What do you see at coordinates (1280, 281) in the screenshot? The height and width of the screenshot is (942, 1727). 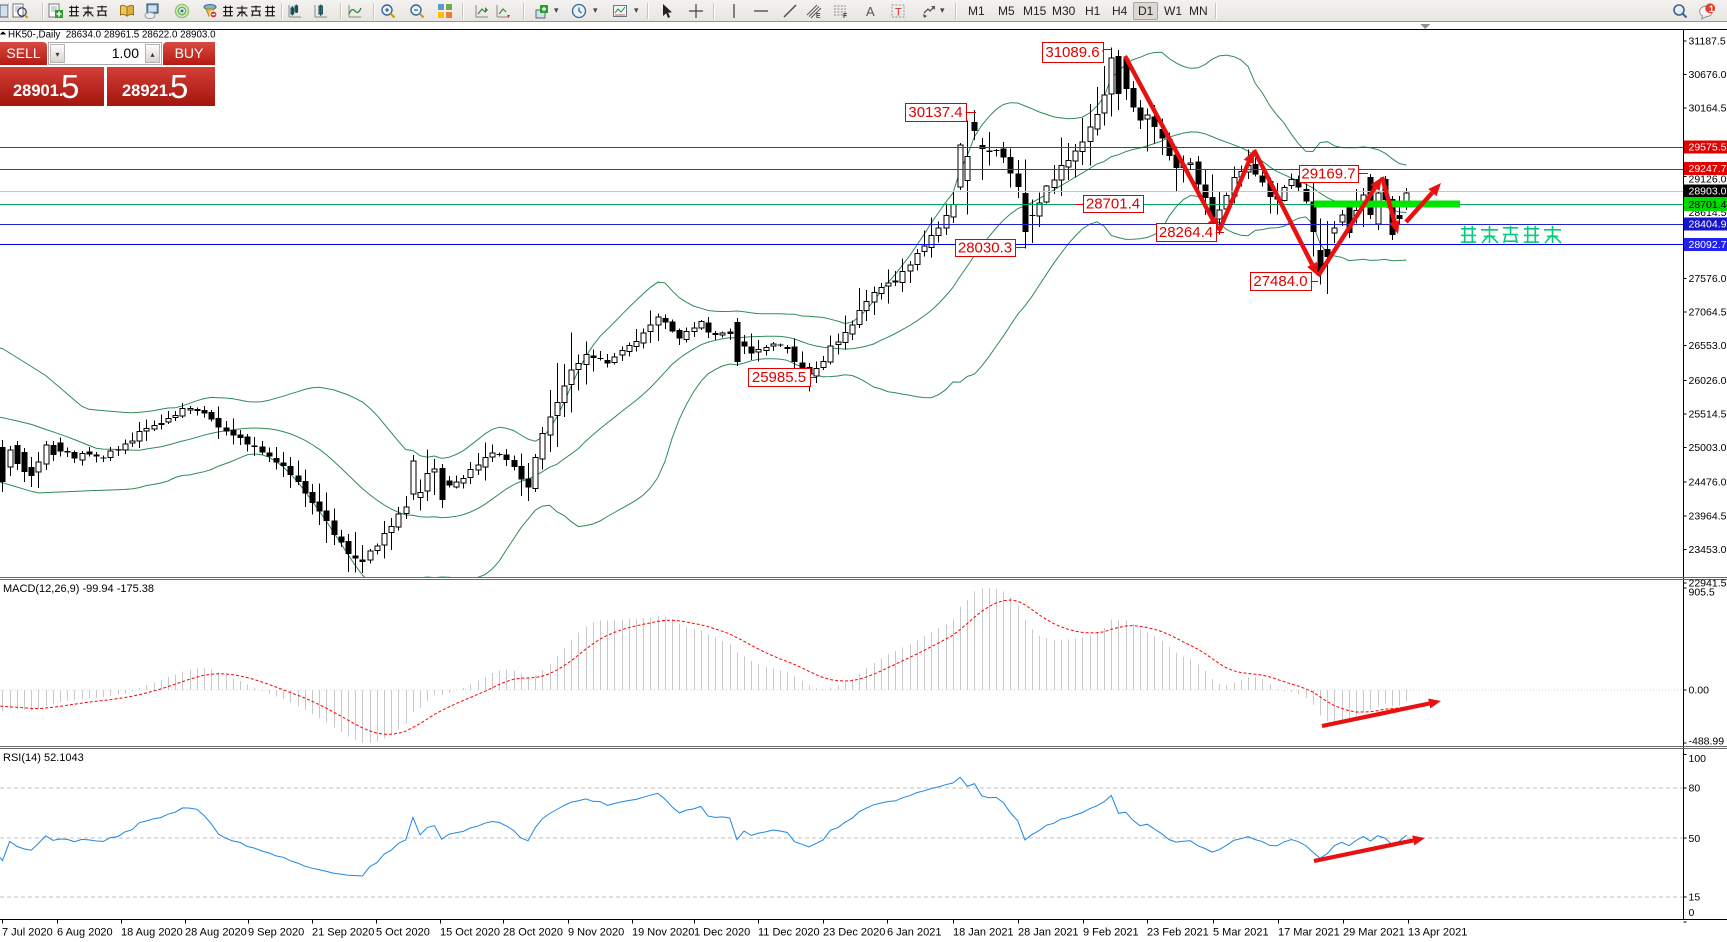 I see `svg-text: 27484.0` at bounding box center [1280, 281].